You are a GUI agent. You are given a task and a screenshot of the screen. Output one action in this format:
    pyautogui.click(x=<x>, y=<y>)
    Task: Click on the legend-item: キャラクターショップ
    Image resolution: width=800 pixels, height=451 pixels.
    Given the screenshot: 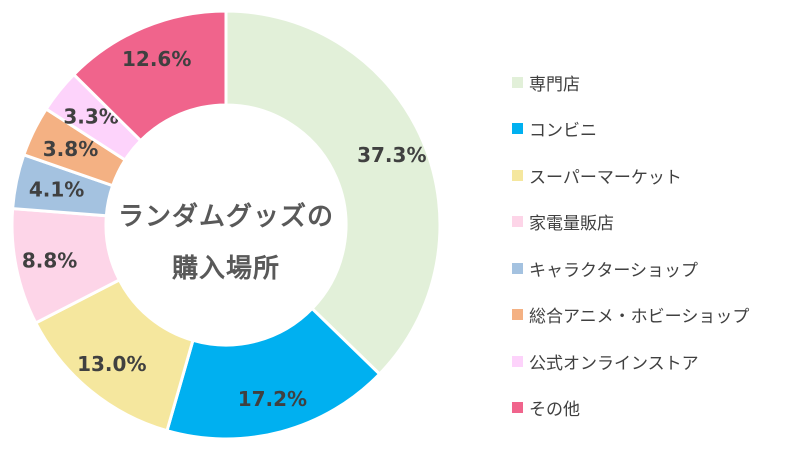 What is the action you would take?
    pyautogui.click(x=630, y=269)
    